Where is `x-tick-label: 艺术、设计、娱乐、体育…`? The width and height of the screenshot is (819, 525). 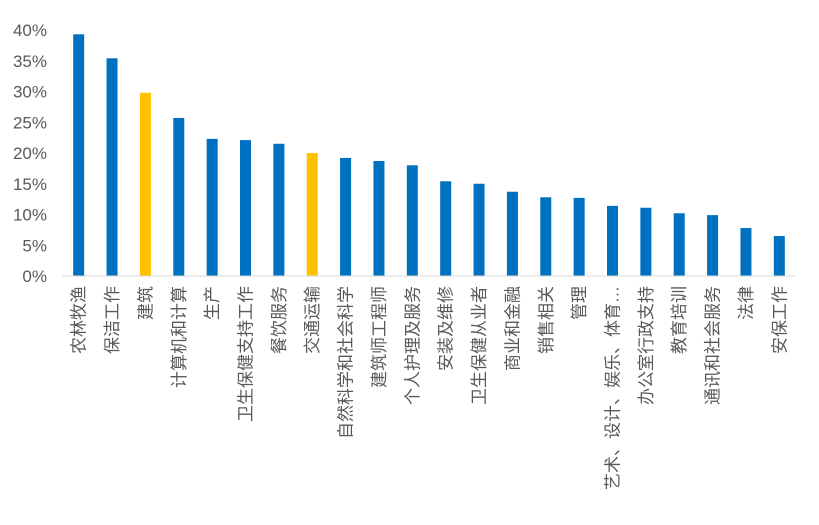
x-tick-label: 艺术、设计、娱乐、体育… is located at coordinates (613, 388).